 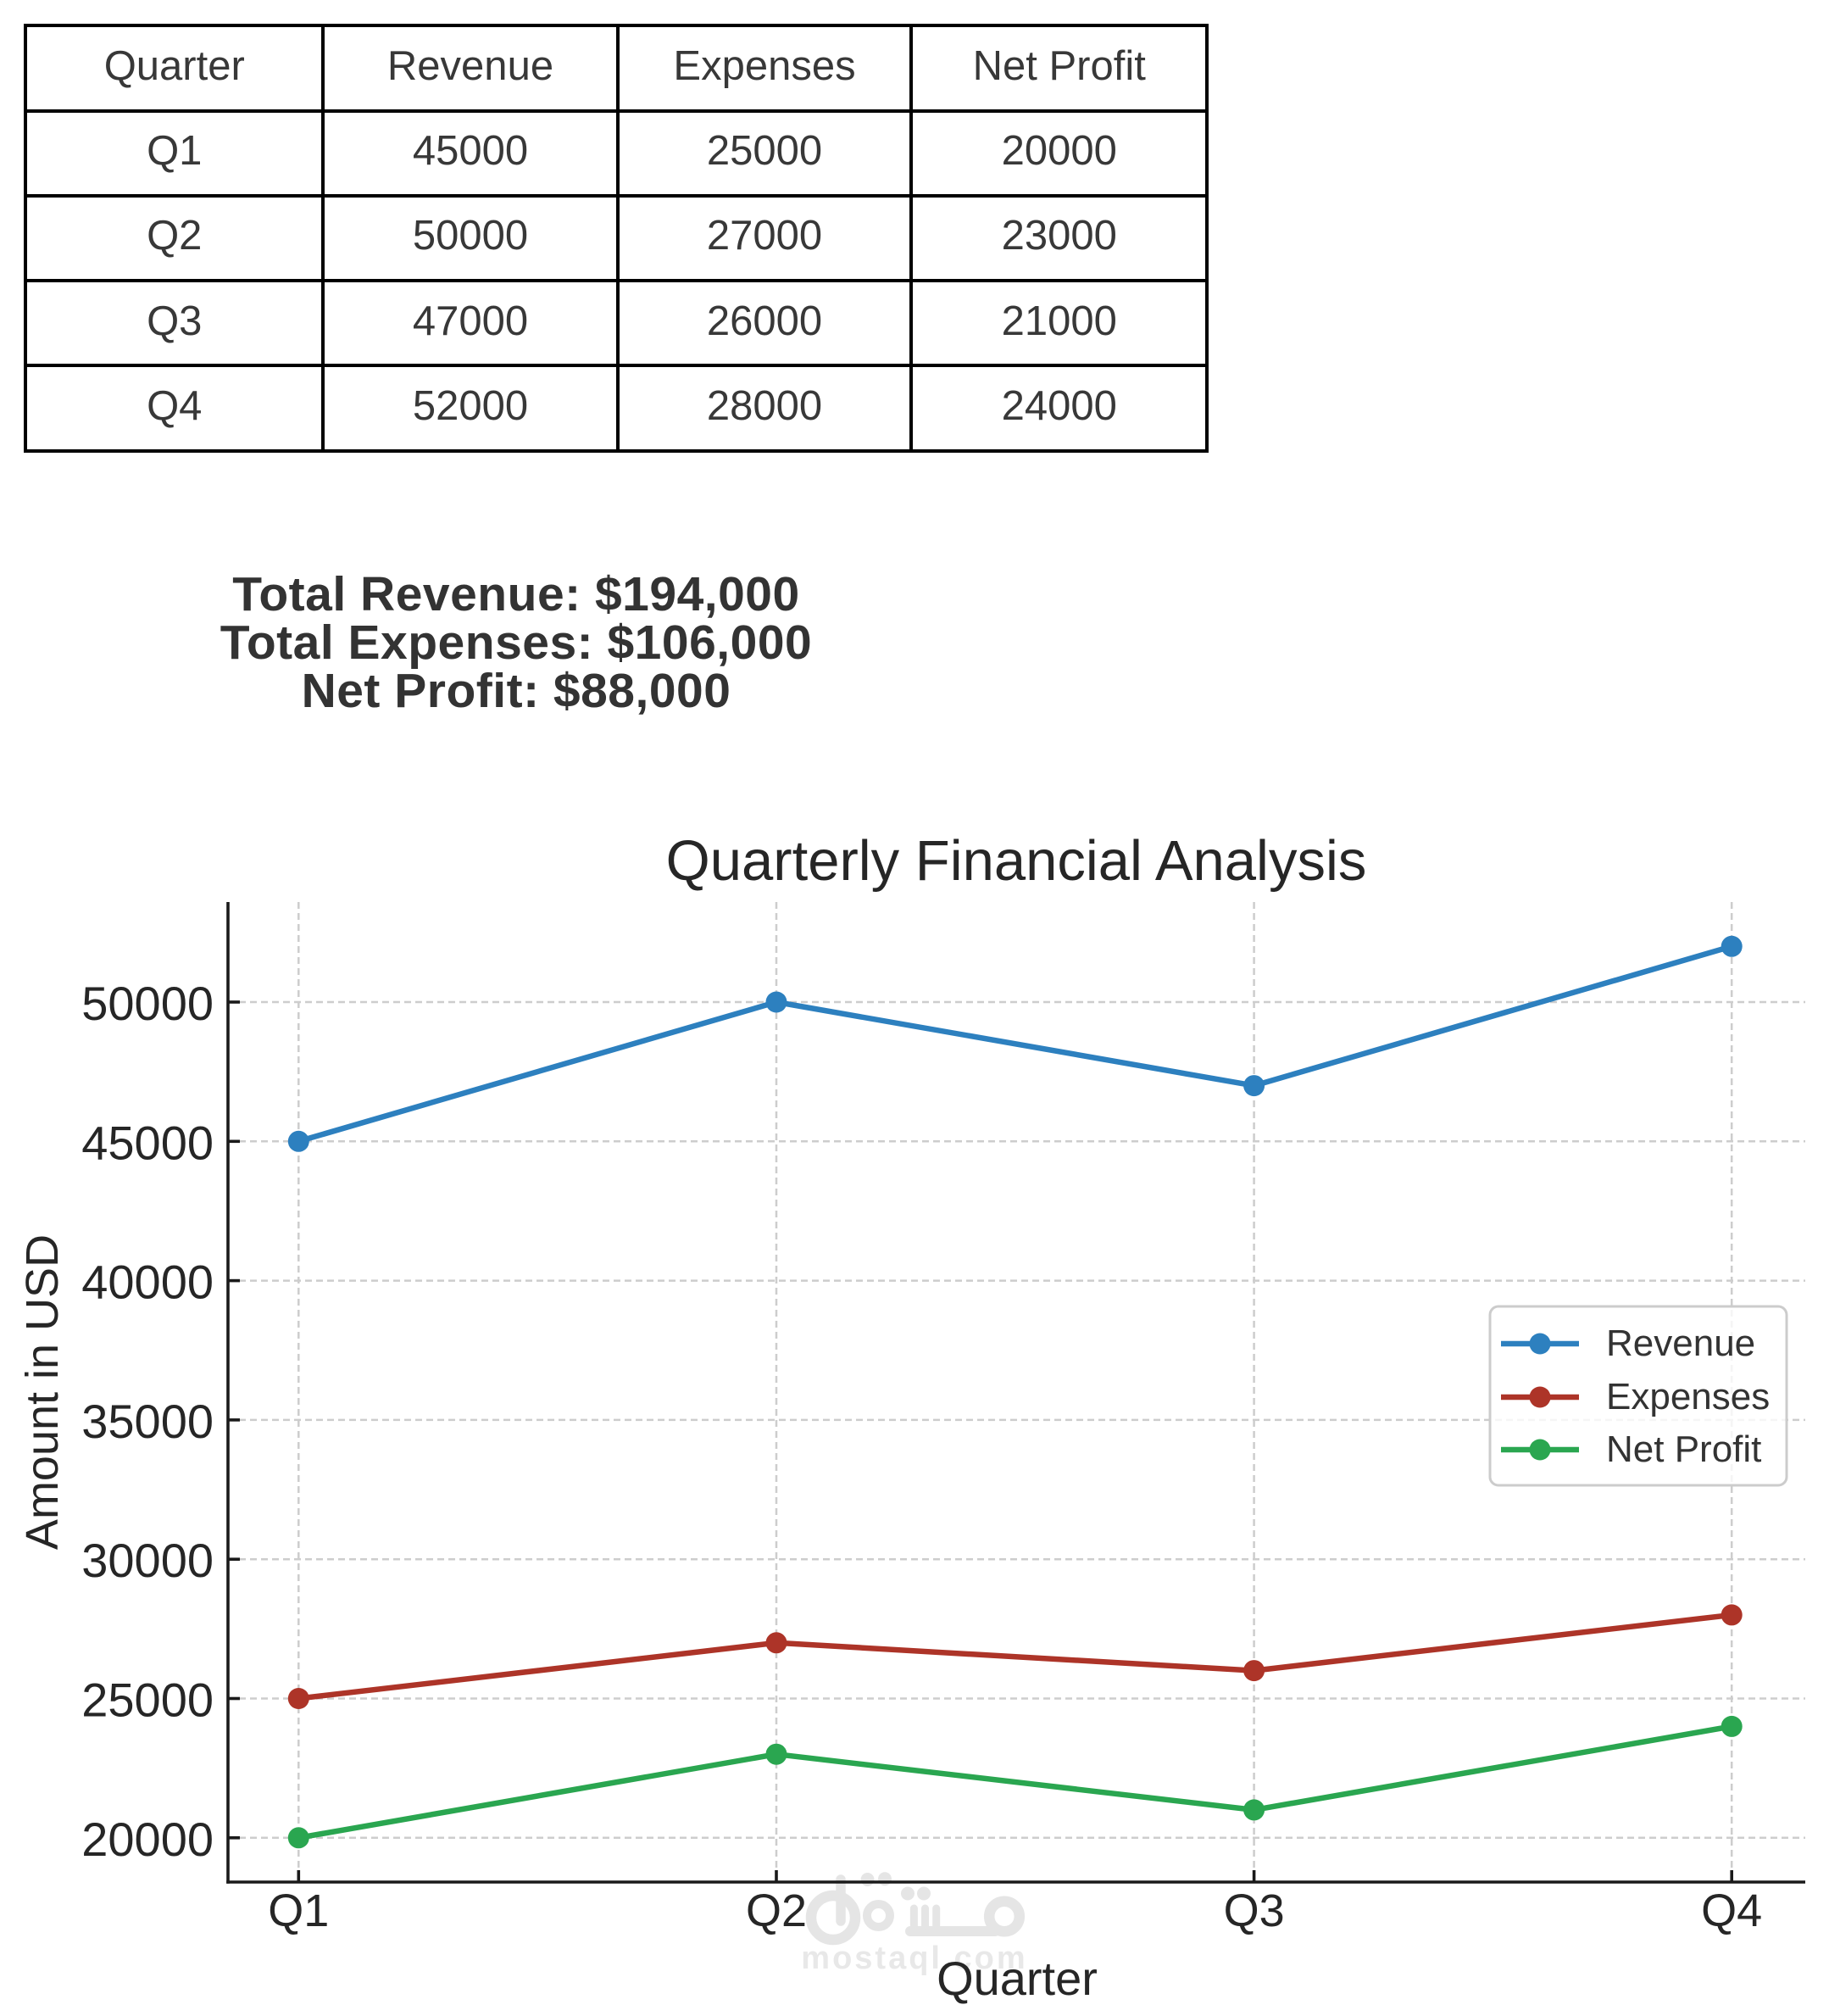 I want to click on svg-text: Q1, so click(x=298, y=1910).